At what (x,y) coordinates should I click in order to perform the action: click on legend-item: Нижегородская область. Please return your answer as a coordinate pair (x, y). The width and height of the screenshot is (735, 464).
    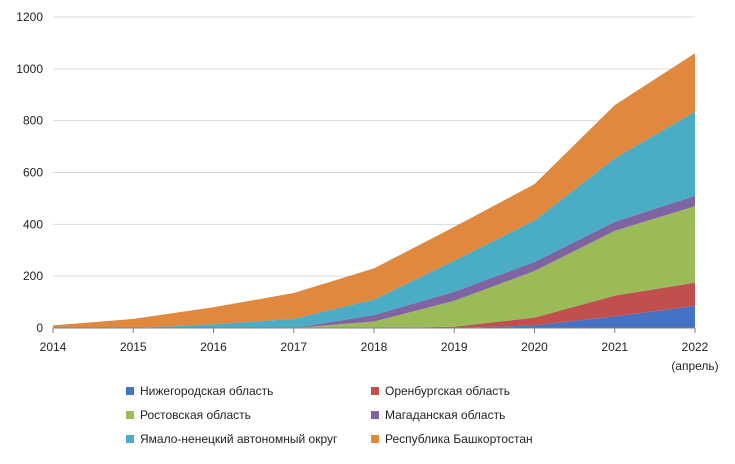
    Looking at the image, I should click on (199, 391).